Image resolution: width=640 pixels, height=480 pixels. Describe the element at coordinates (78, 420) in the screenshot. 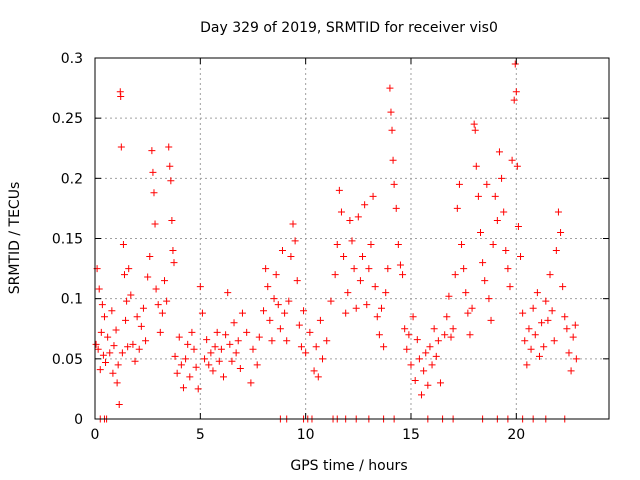

I see `y-tick-label: 0` at that location.